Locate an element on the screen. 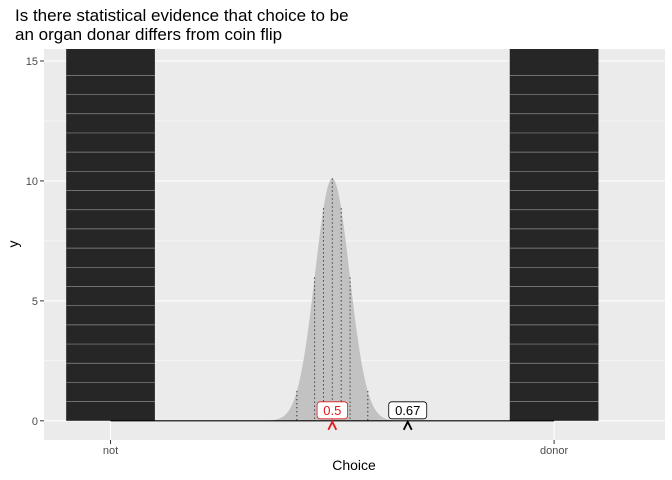 The width and height of the screenshot is (672, 480). chart-title-line-2: an organ donar differs from coin flip is located at coordinates (148, 34).